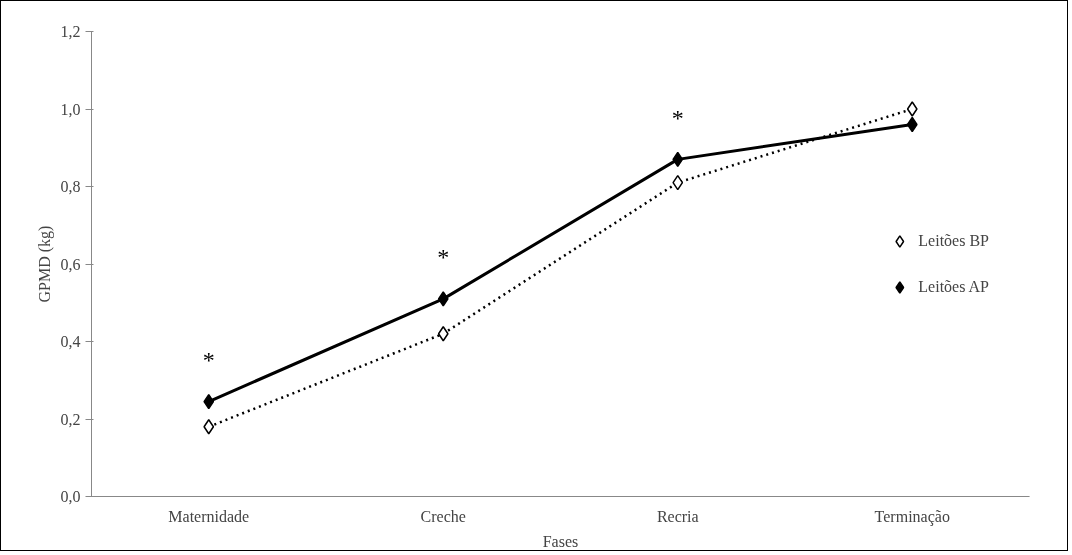 This screenshot has height=555, width=1072. Describe the element at coordinates (70, 31) in the screenshot. I see `y-tick-label: 1,2` at that location.